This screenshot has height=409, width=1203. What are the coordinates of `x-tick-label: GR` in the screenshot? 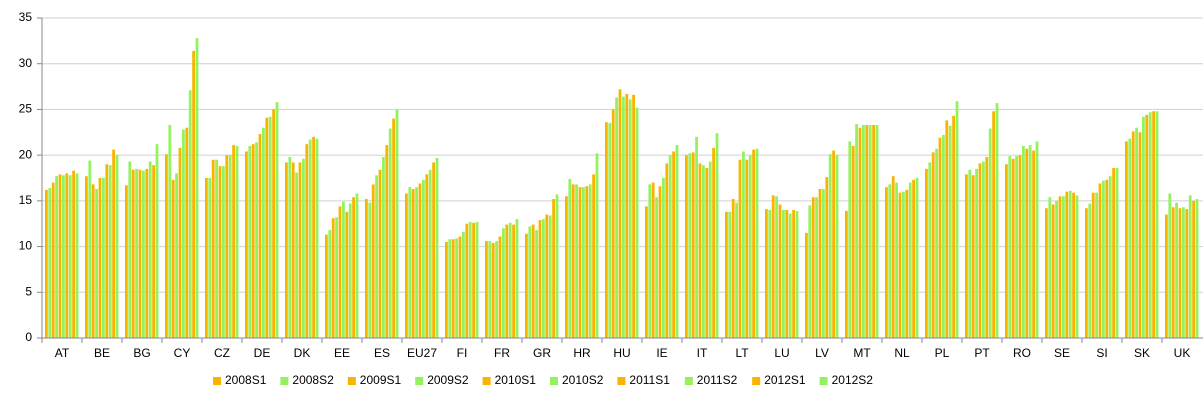 It's located at (542, 353).